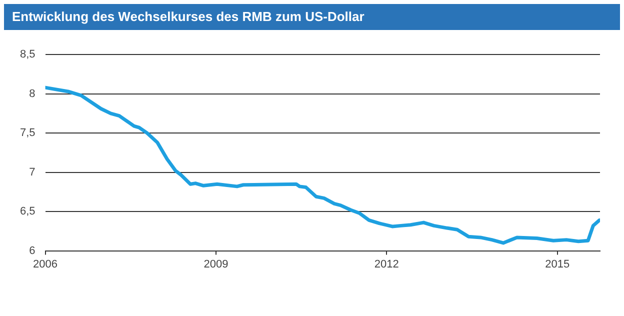 Image resolution: width=624 pixels, height=316 pixels. Describe the element at coordinates (45, 264) in the screenshot. I see `x-tick-label: 2006` at that location.